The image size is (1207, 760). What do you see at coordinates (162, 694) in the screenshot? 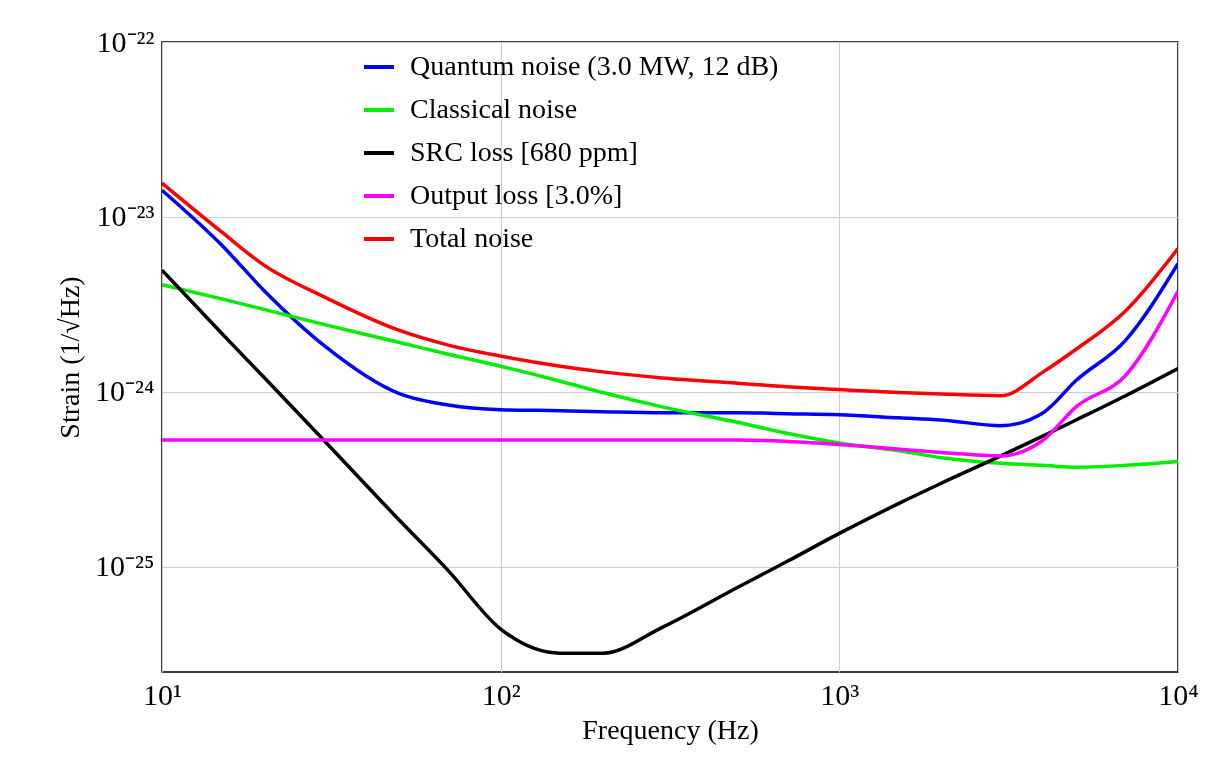
I see `x-tick-label: 10¹` at bounding box center [162, 694].